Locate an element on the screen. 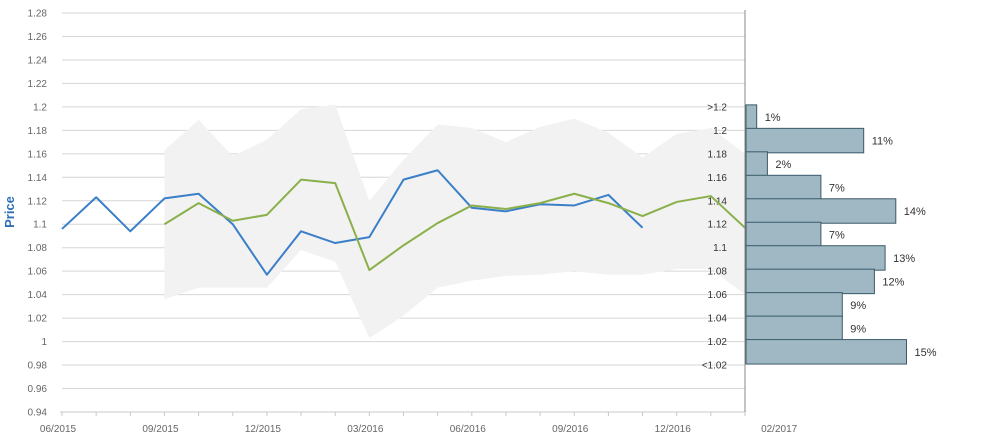  y-tick-label: 1.18 is located at coordinates (38, 131).